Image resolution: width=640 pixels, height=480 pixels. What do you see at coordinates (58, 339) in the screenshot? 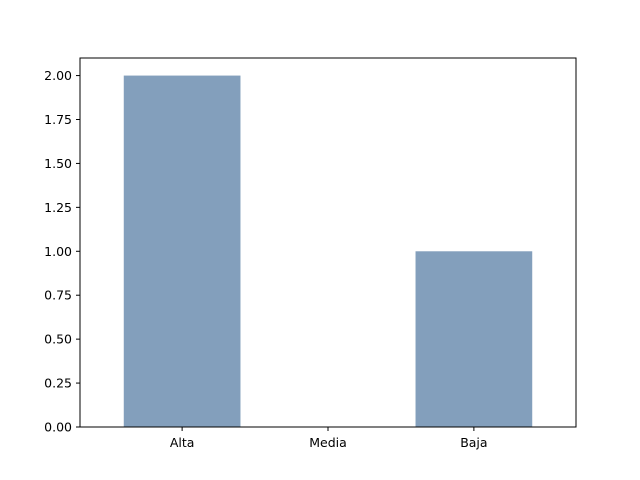
I see `y-tick-label: 0.50` at bounding box center [58, 339].